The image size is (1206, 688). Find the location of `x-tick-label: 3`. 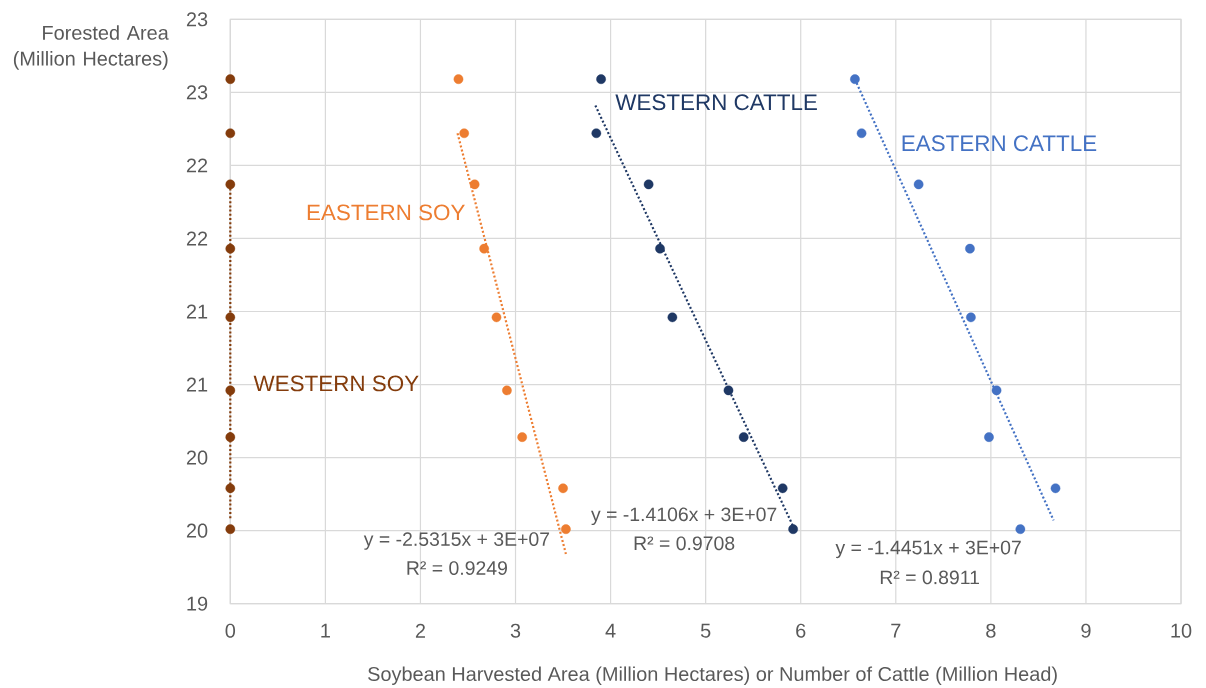

x-tick-label: 3 is located at coordinates (515, 630).